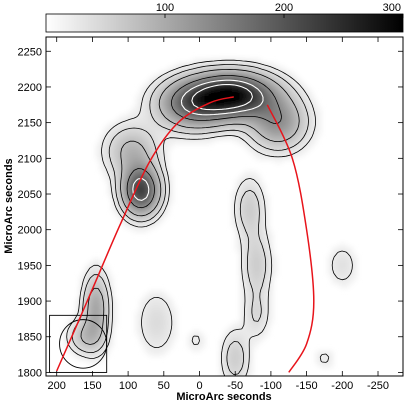 This screenshot has width=415, height=409. What do you see at coordinates (199, 386) in the screenshot?
I see `x-tick-label: 0` at bounding box center [199, 386].